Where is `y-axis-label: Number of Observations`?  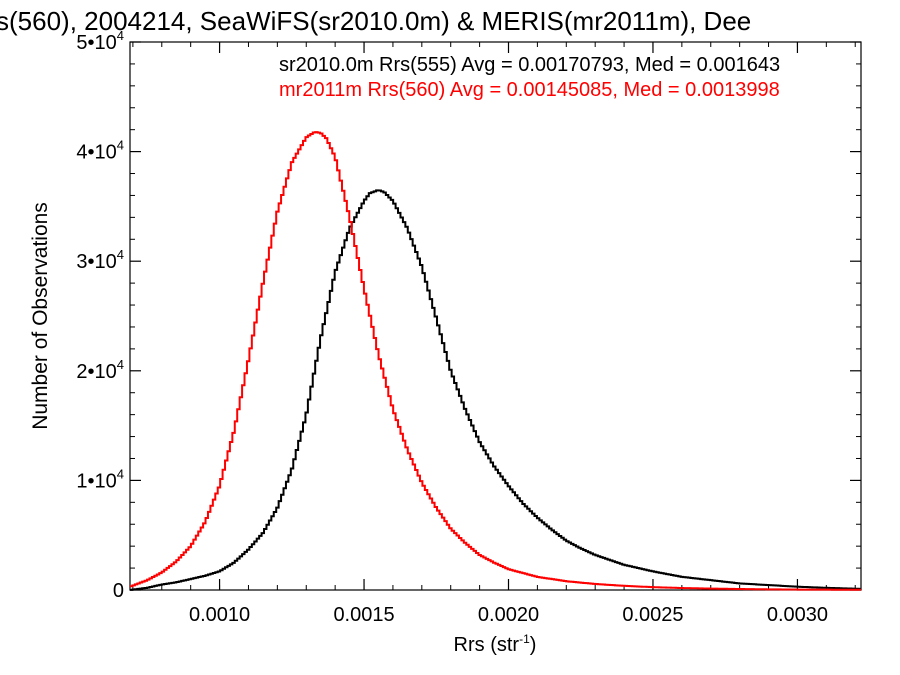
y-axis-label: Number of Observations is located at coordinates (40, 316).